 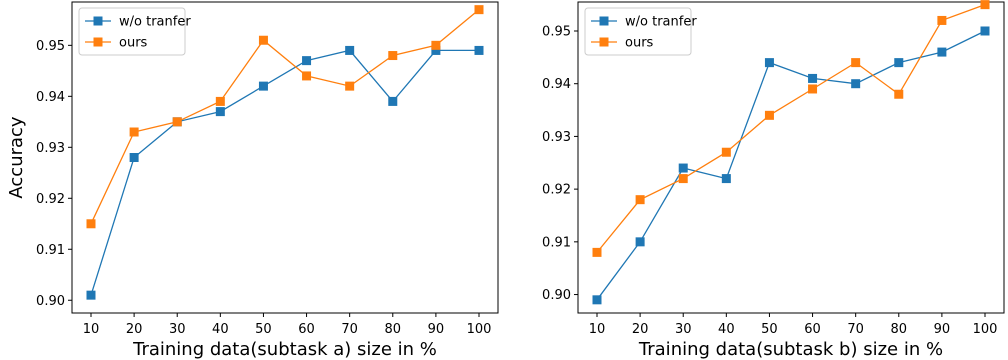 I want to click on y-axis-title: Accuracy, so click(x=16, y=157).